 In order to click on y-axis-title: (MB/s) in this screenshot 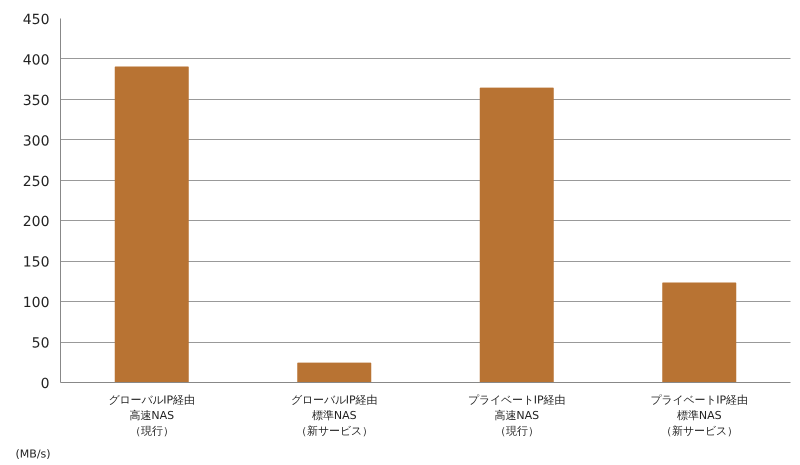, I will do `click(33, 454)`.